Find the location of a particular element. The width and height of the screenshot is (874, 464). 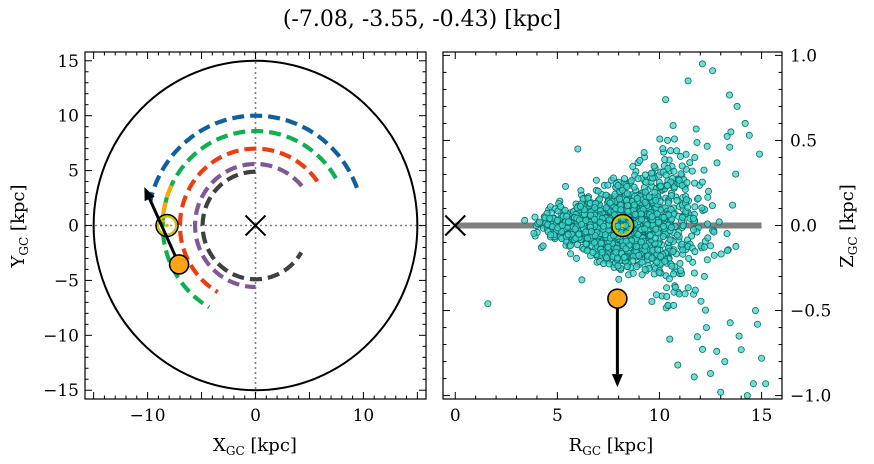

left-velocity-arrow is located at coordinates (162, 226).